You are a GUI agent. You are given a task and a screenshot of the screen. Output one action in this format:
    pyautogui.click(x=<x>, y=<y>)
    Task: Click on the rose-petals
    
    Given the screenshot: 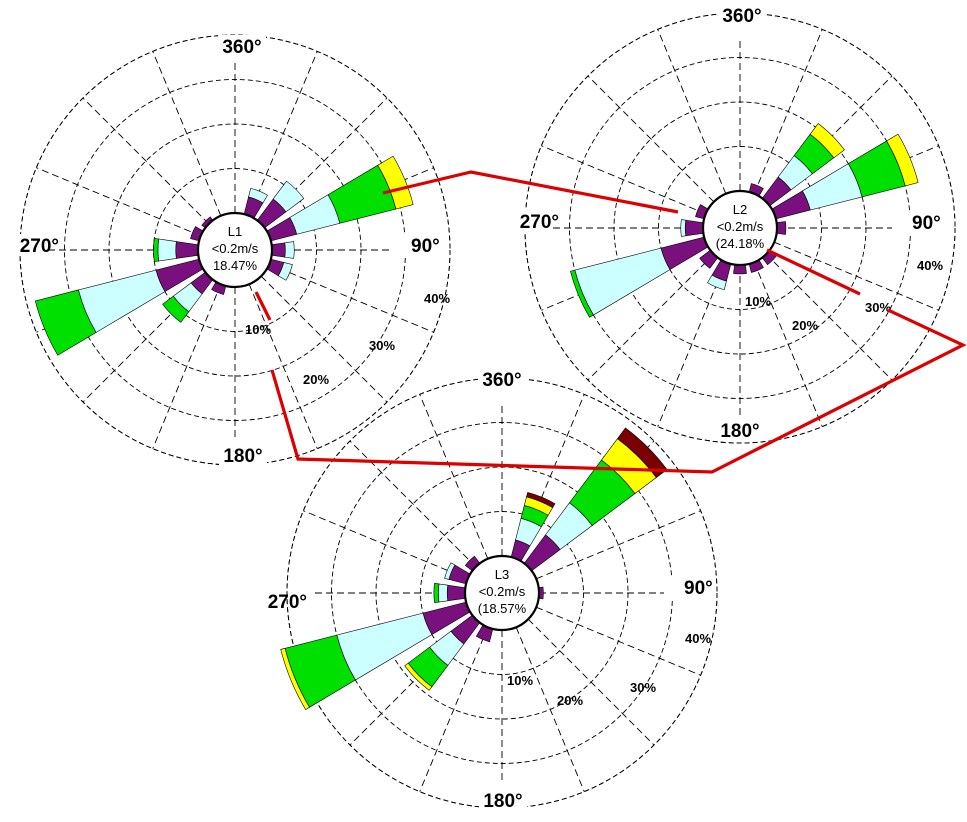 What is the action you would take?
    pyautogui.click(x=474, y=568)
    